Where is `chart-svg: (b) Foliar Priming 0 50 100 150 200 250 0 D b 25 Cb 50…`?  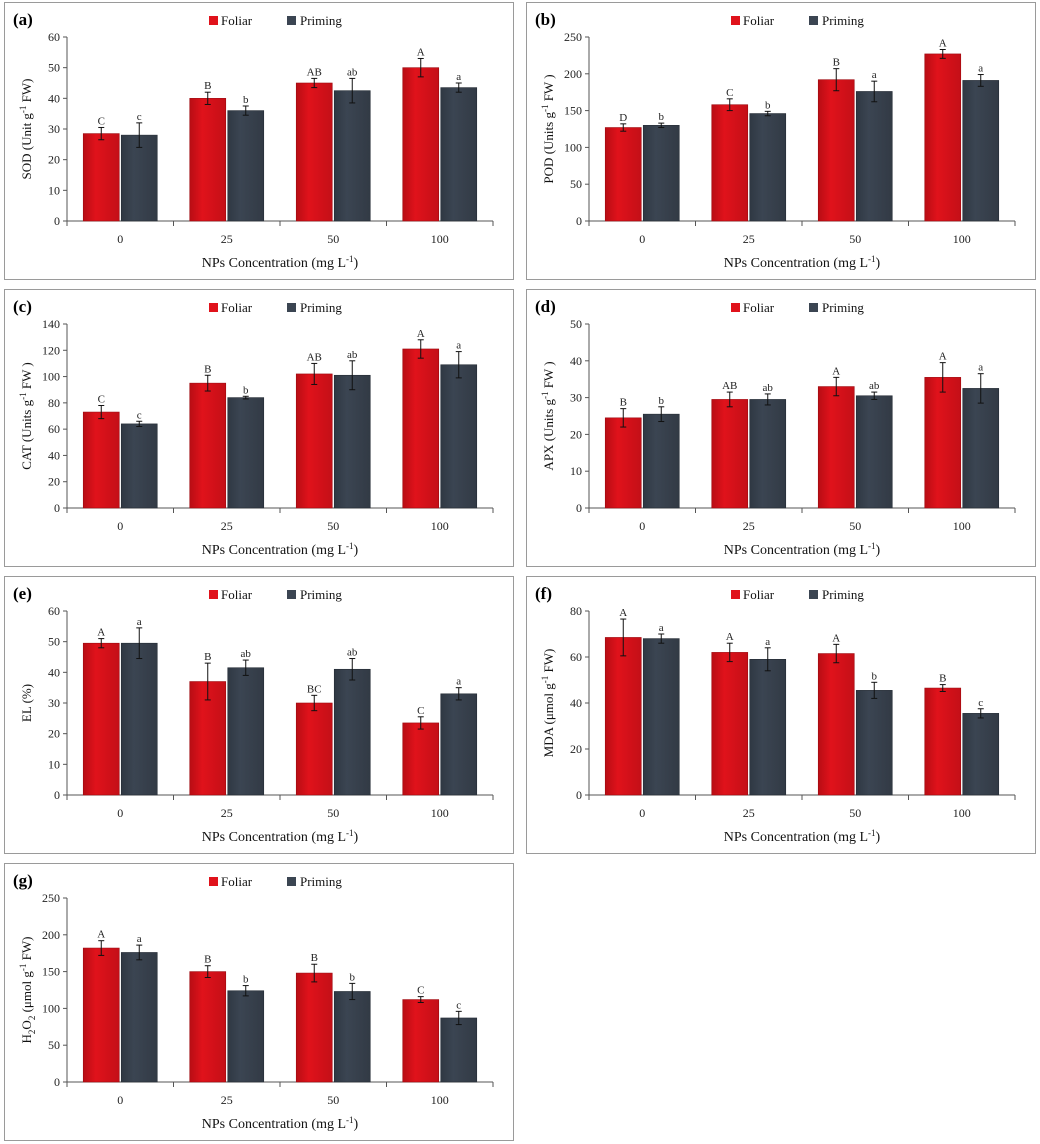 chart-svg: (b) Foliar Priming 0 50 100 150 200 250 0 D b 25 Cb 50… is located at coordinates (775, 140).